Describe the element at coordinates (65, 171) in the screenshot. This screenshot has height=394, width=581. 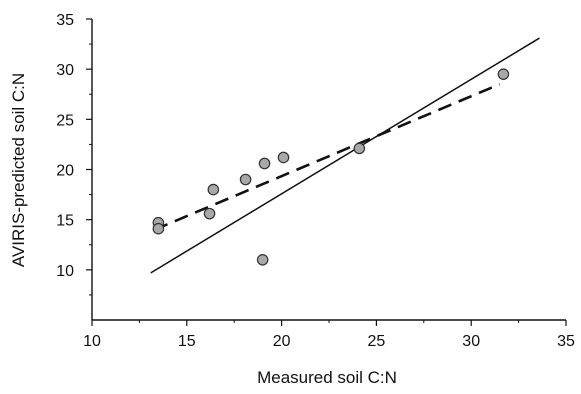
I see `y-tick-label: 20` at that location.